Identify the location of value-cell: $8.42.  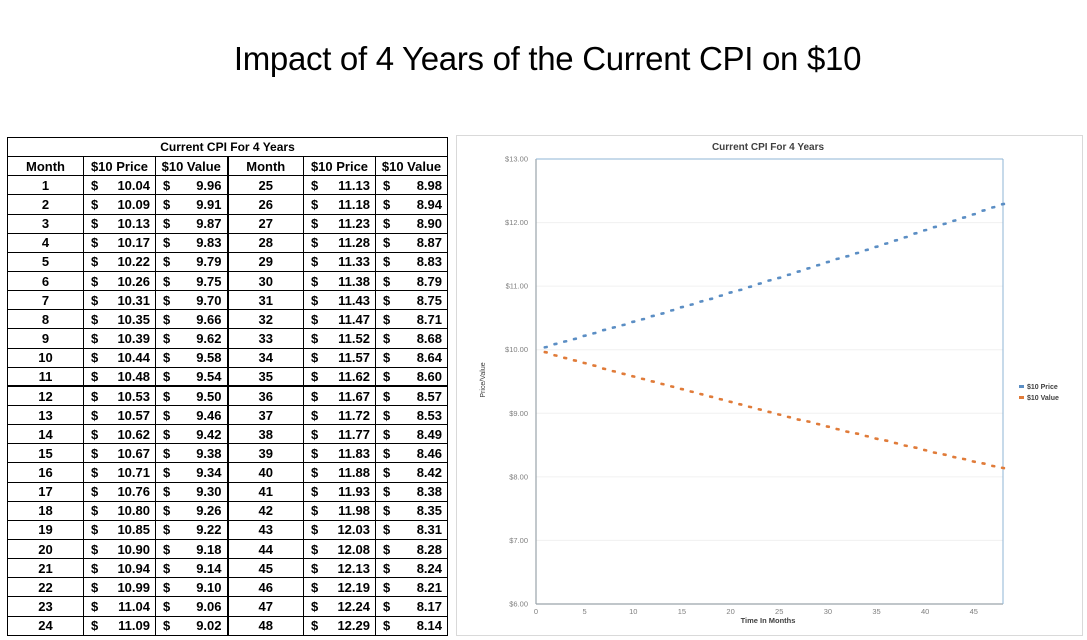
(411, 472).